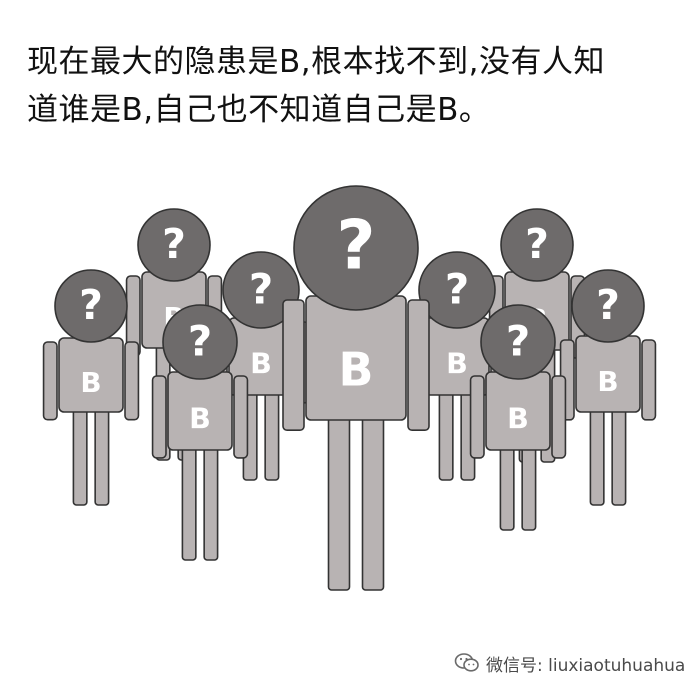 This screenshot has width=700, height=700. Describe the element at coordinates (316, 62) in the screenshot. I see `caption-line-1: 现在最大的隐患是B,根本找不到,没有人知` at that location.